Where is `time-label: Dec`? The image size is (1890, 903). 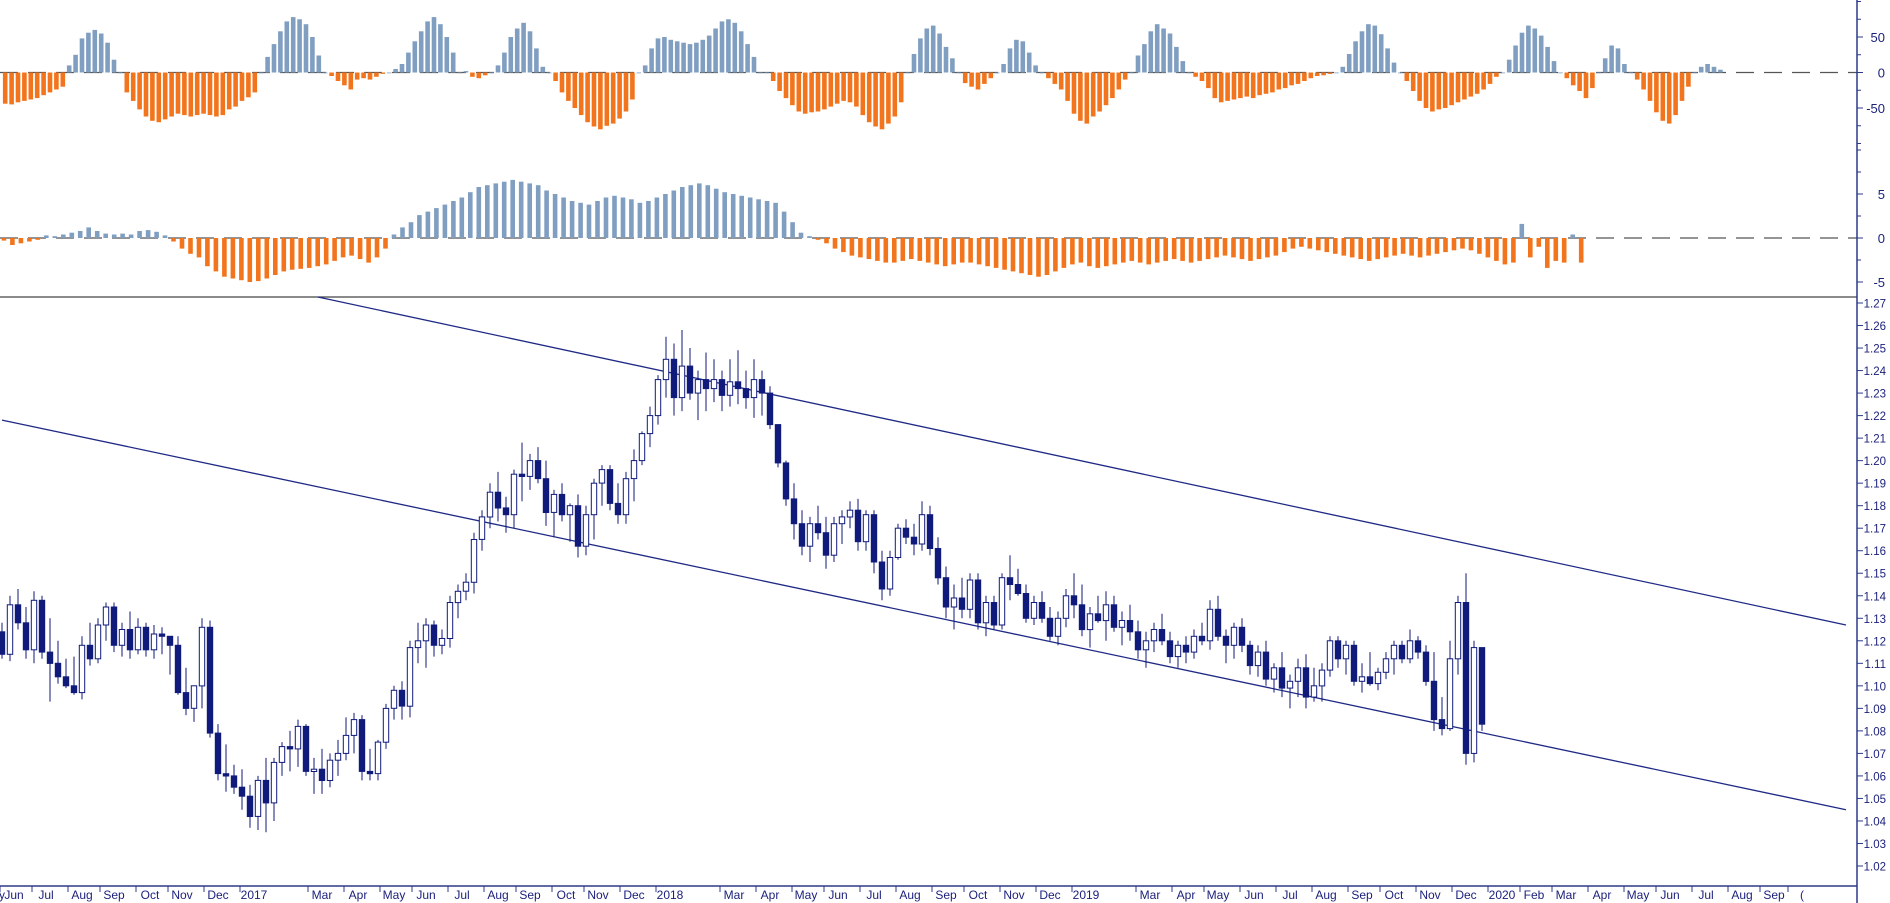 time-label: Dec is located at coordinates (1049, 895).